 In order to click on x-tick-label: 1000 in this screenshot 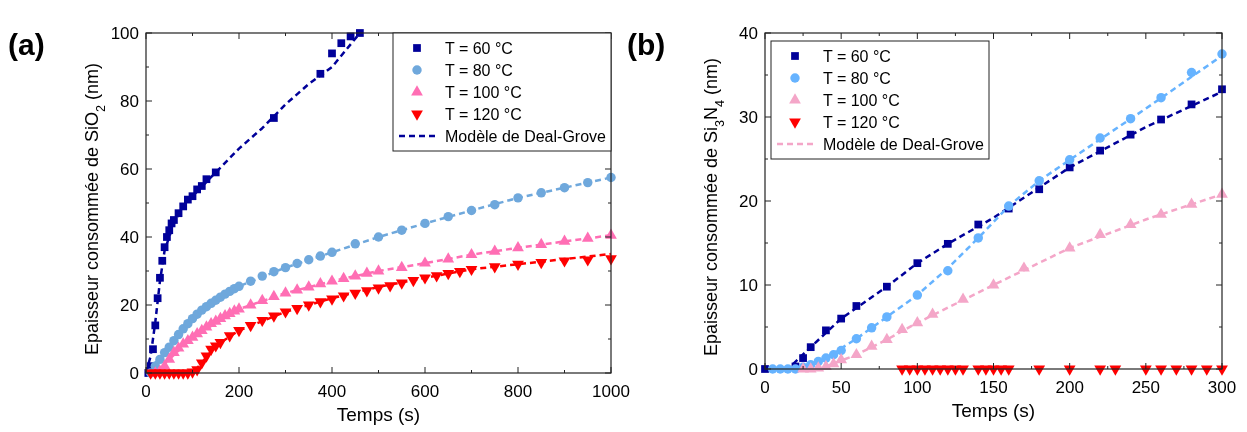, I will do `click(611, 391)`.